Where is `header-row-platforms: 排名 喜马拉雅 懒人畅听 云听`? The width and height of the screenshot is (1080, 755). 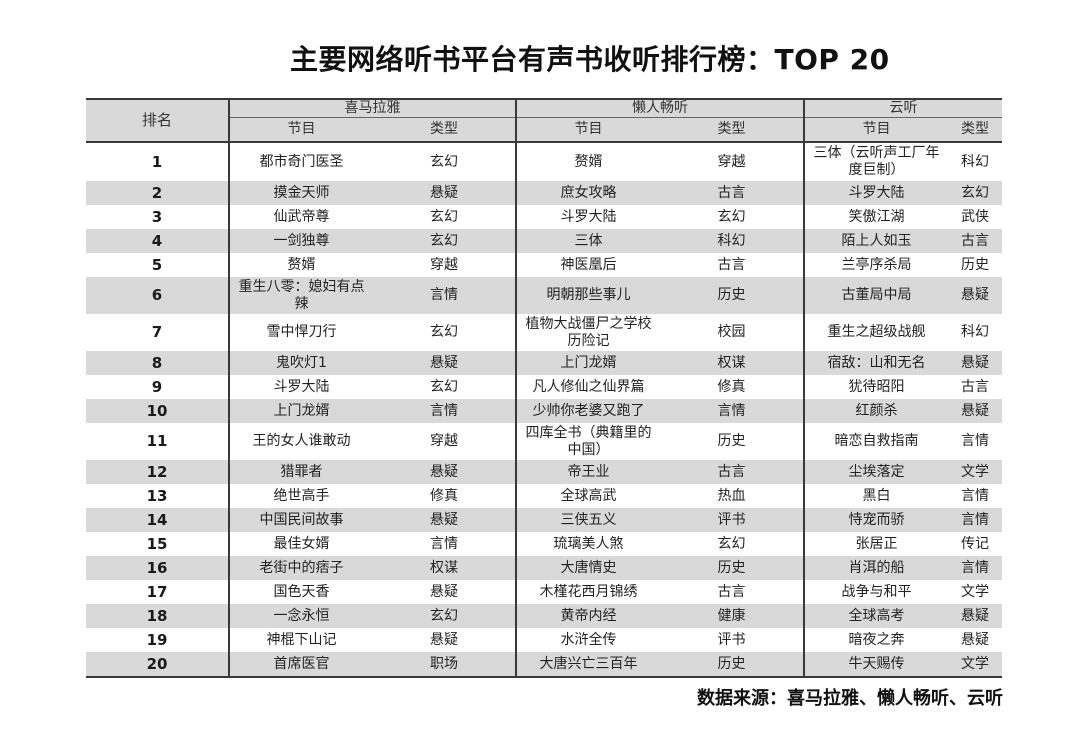
header-row-platforms: 排名 喜马拉雅 懒人畅听 云听 is located at coordinates (544, 120).